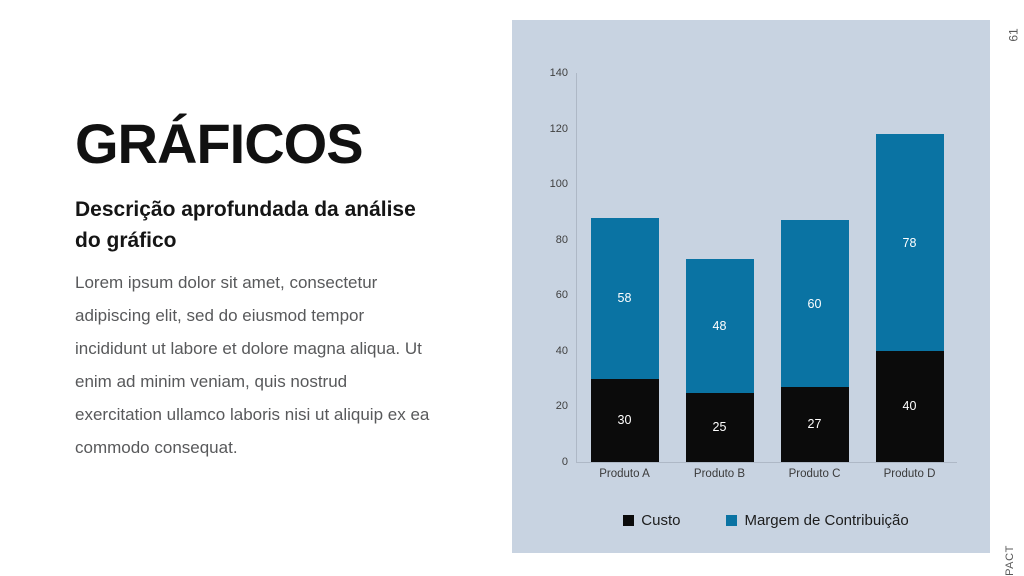  Describe the element at coordinates (561, 350) in the screenshot. I see `y-tick-label: 40` at that location.